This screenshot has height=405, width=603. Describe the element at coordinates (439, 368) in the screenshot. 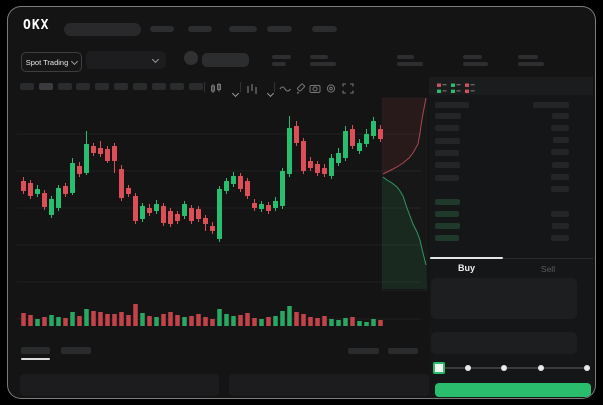

I see `slider-handle` at that location.